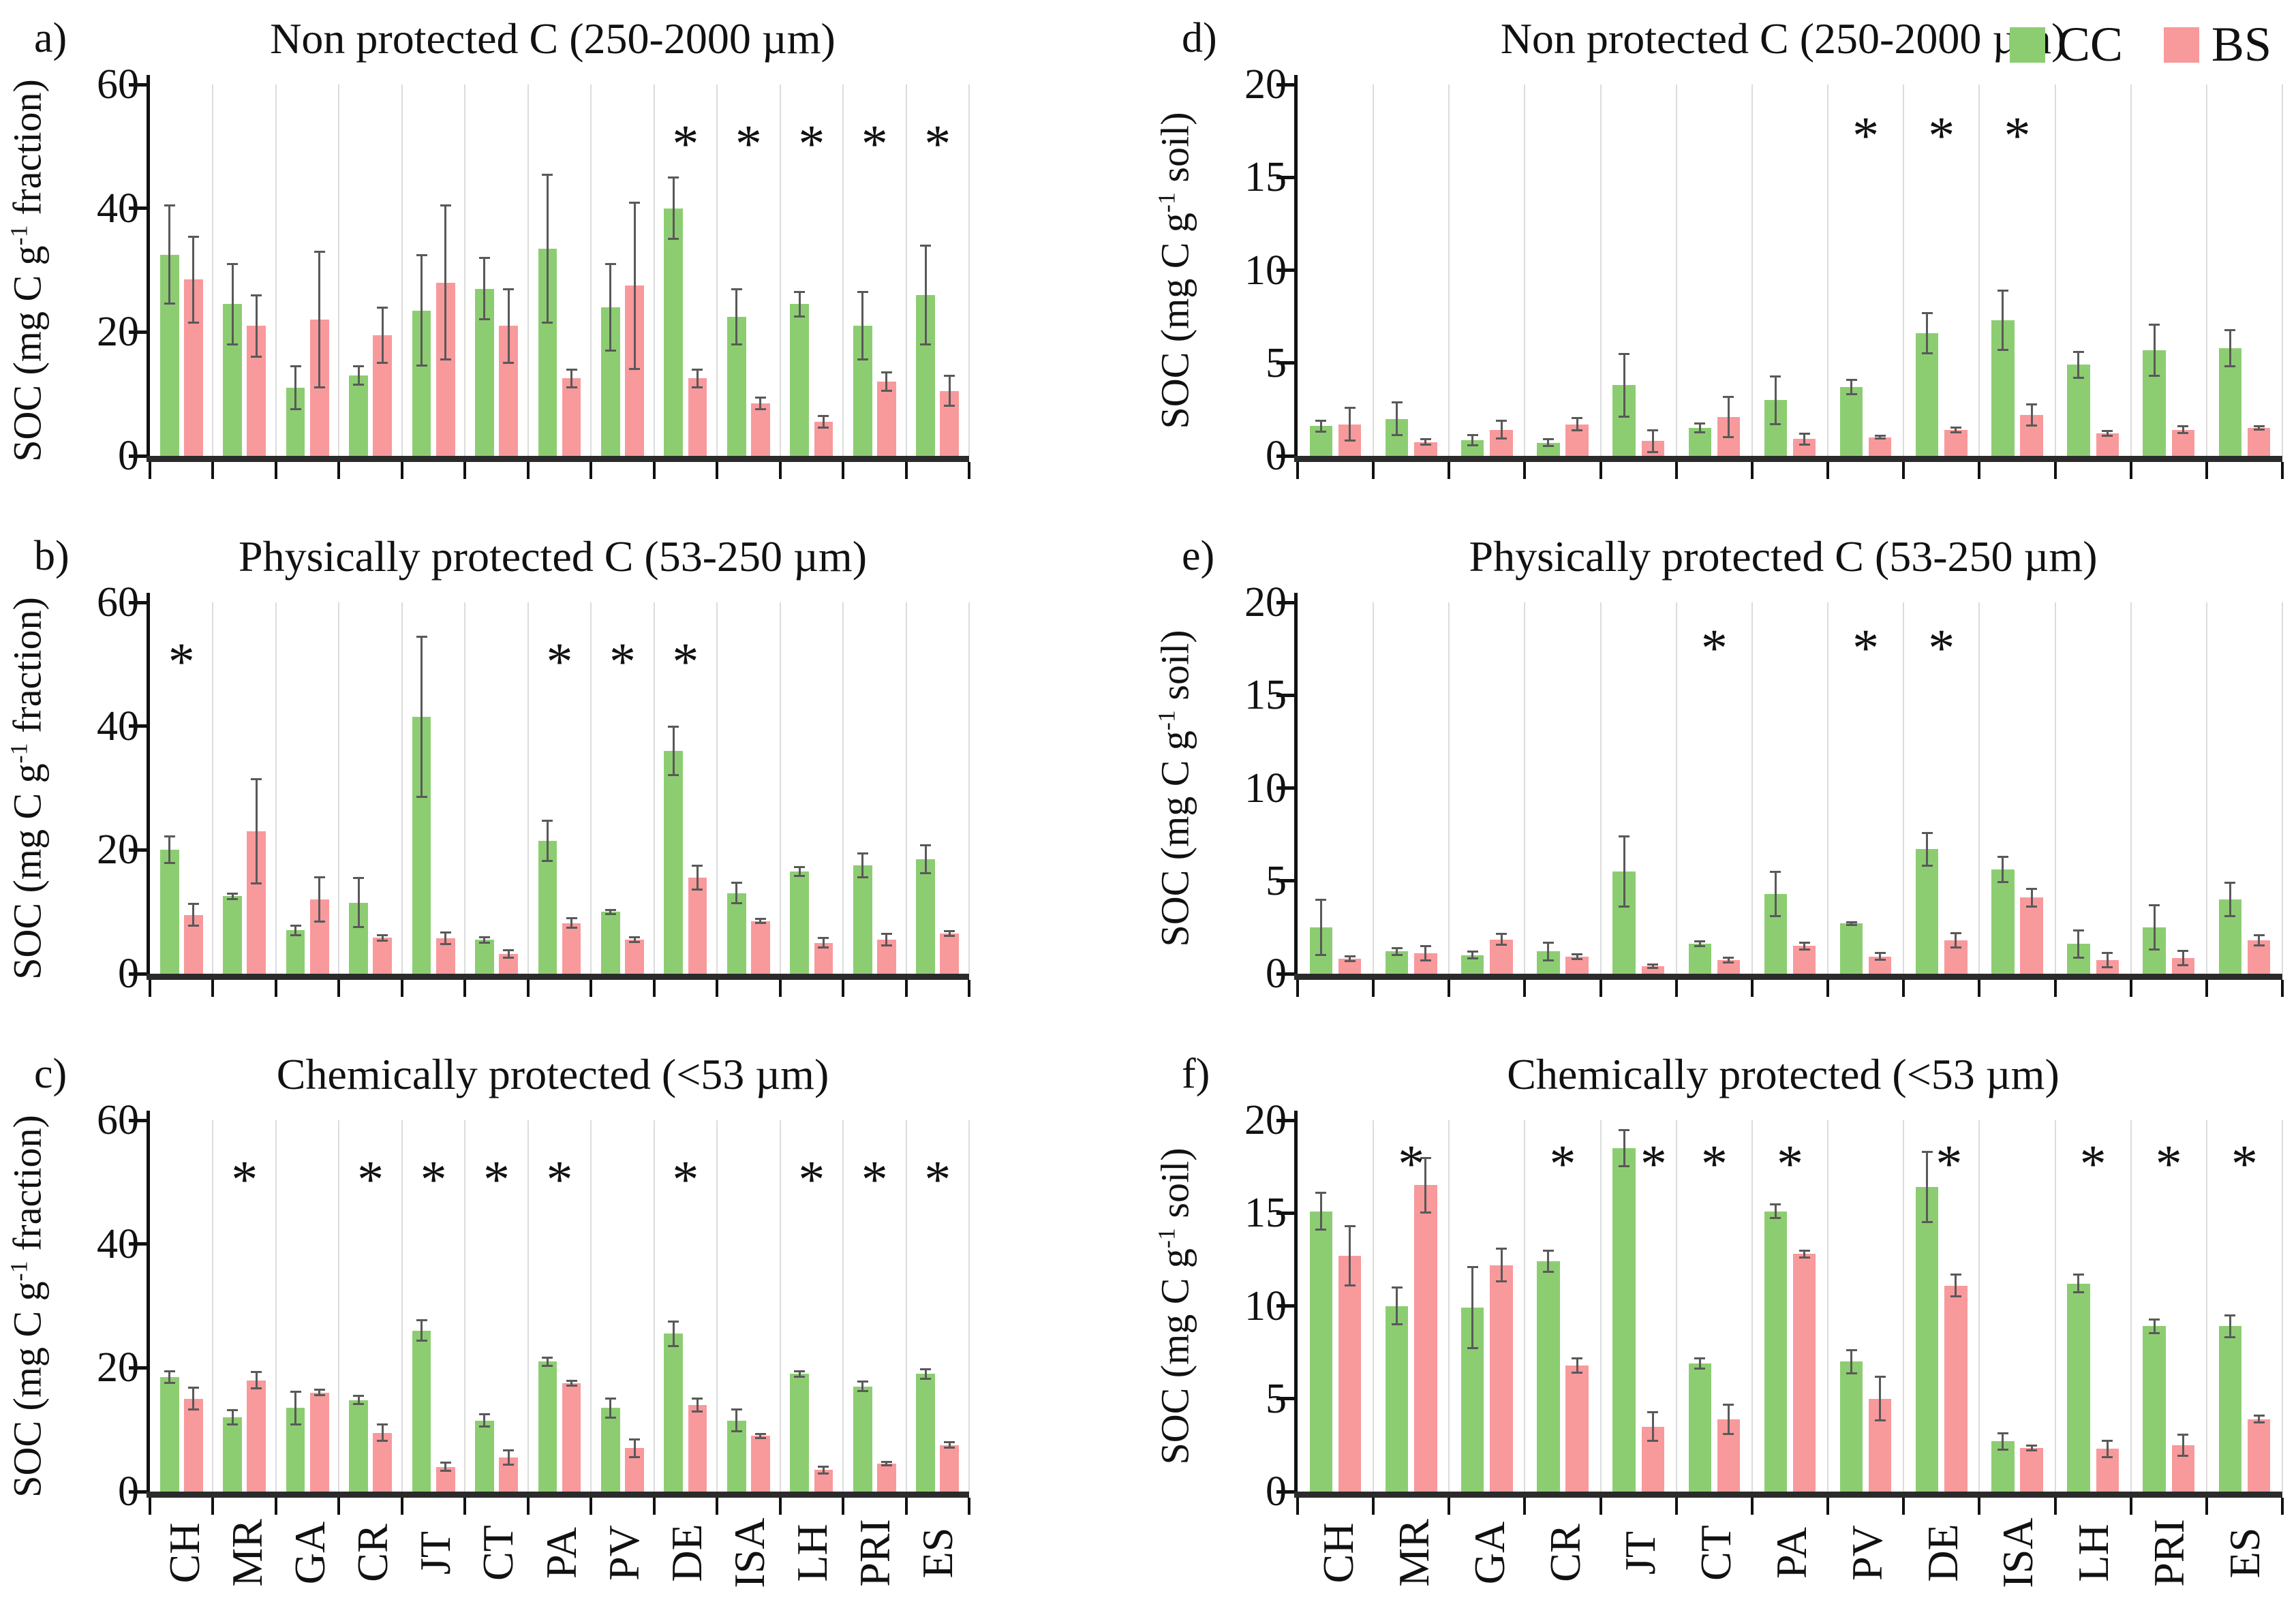 The image size is (2296, 1604). What do you see at coordinates (697, 417) in the screenshot?
I see `bar-bs-DE` at bounding box center [697, 417].